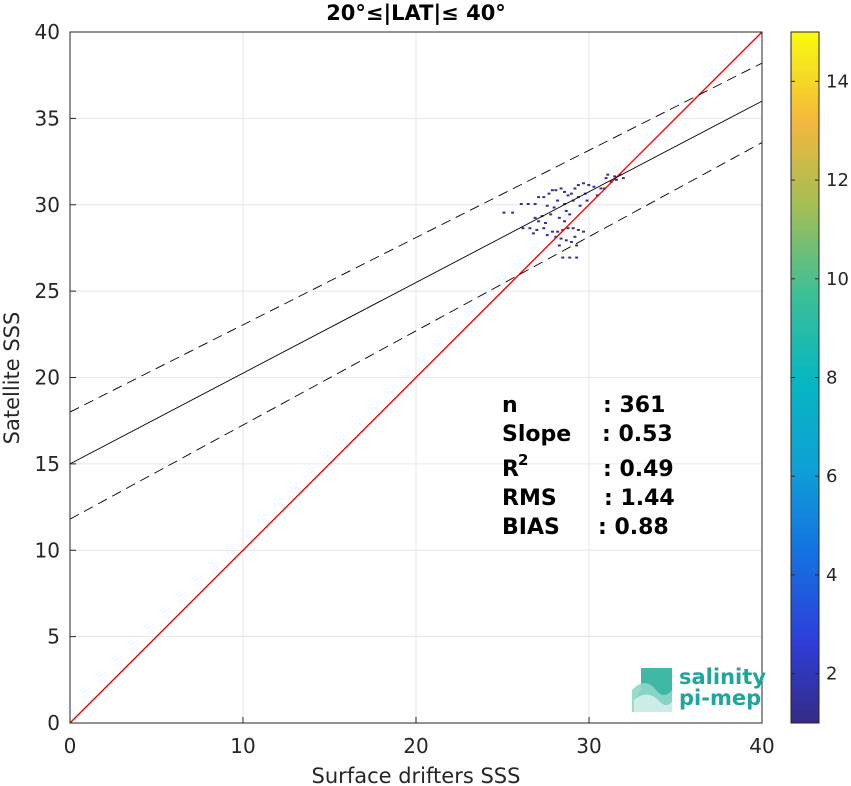 The width and height of the screenshot is (851, 786). I want to click on density-cells, so click(563, 216).